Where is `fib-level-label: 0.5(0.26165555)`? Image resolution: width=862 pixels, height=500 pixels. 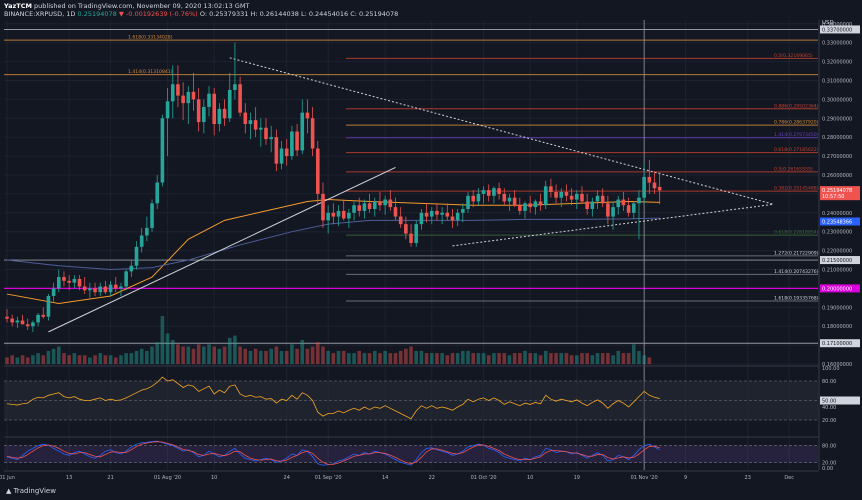
fib-level-label: 0.5(0.26165555) is located at coordinates (793, 169).